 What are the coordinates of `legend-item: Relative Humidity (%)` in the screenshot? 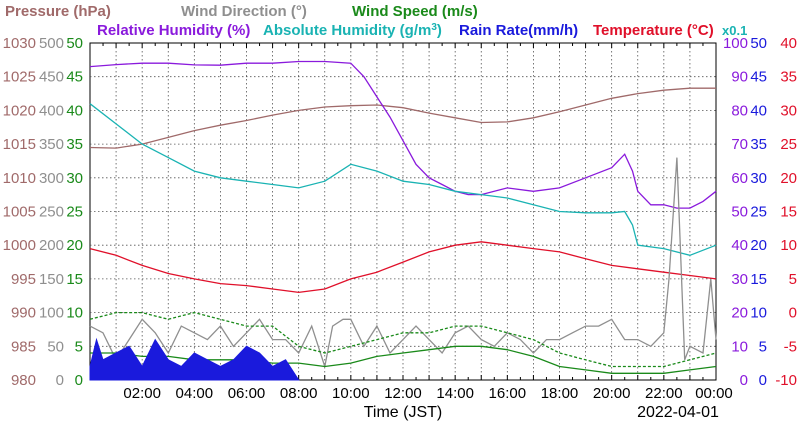 It's located at (173, 30).